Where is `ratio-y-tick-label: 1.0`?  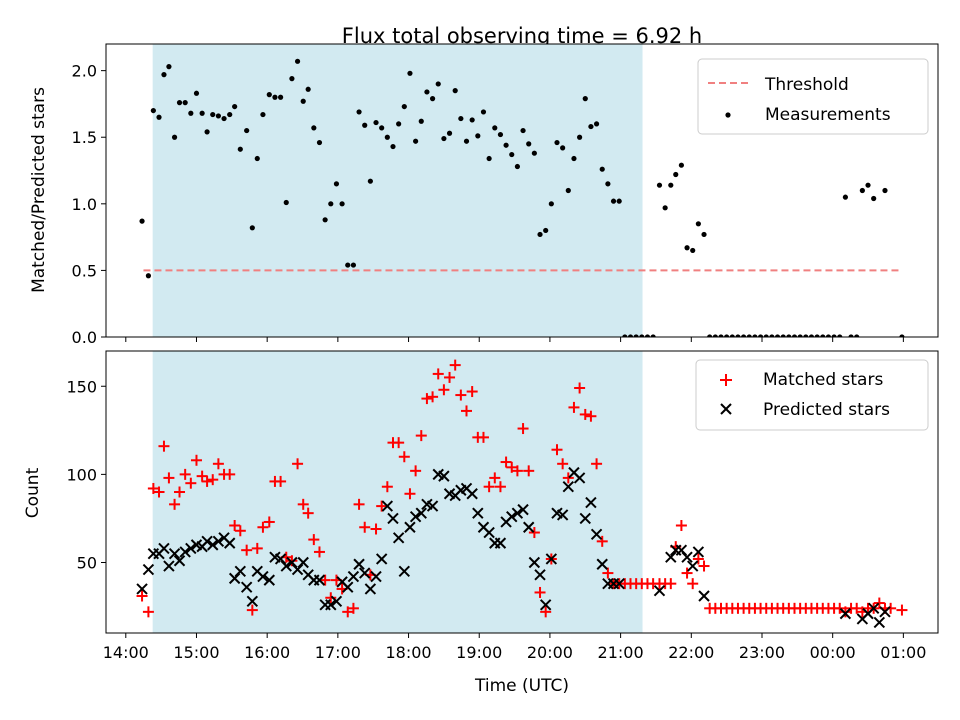 ratio-y-tick-label: 1.0 is located at coordinates (84, 204).